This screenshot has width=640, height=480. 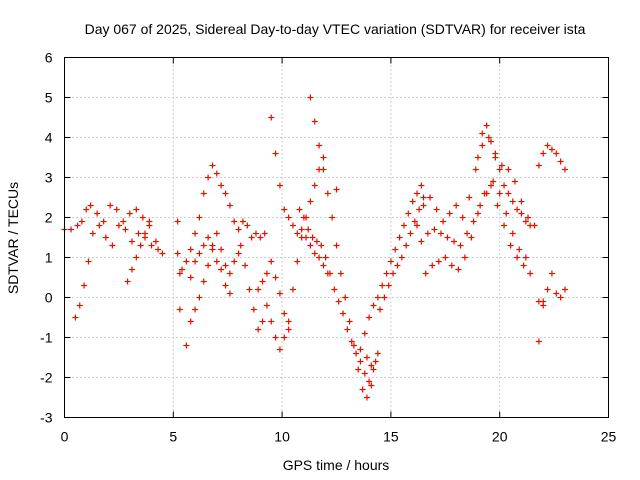 I want to click on y-tick-label: 6, so click(x=49, y=58).